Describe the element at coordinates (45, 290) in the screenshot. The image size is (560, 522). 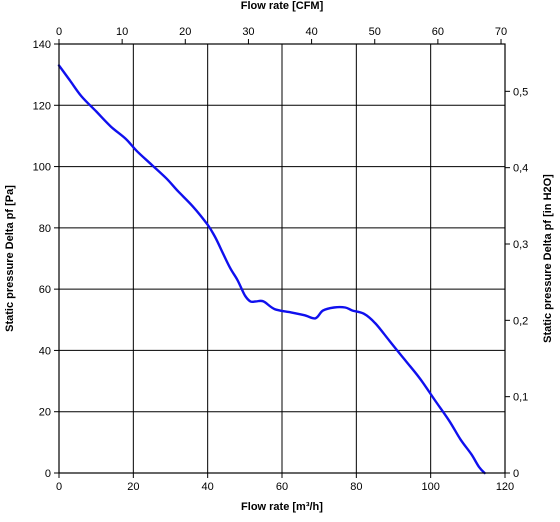
I see `left-tick-label: 60` at that location.